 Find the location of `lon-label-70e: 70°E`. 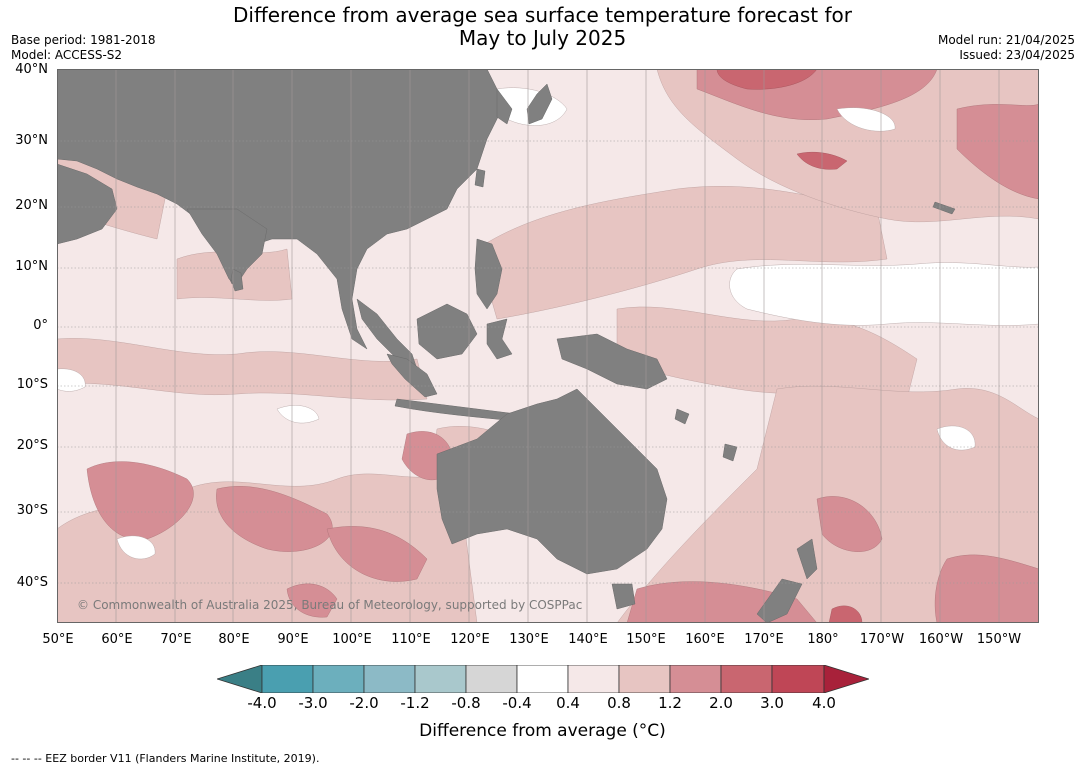

lon-label-70e: 70°E is located at coordinates (176, 639).